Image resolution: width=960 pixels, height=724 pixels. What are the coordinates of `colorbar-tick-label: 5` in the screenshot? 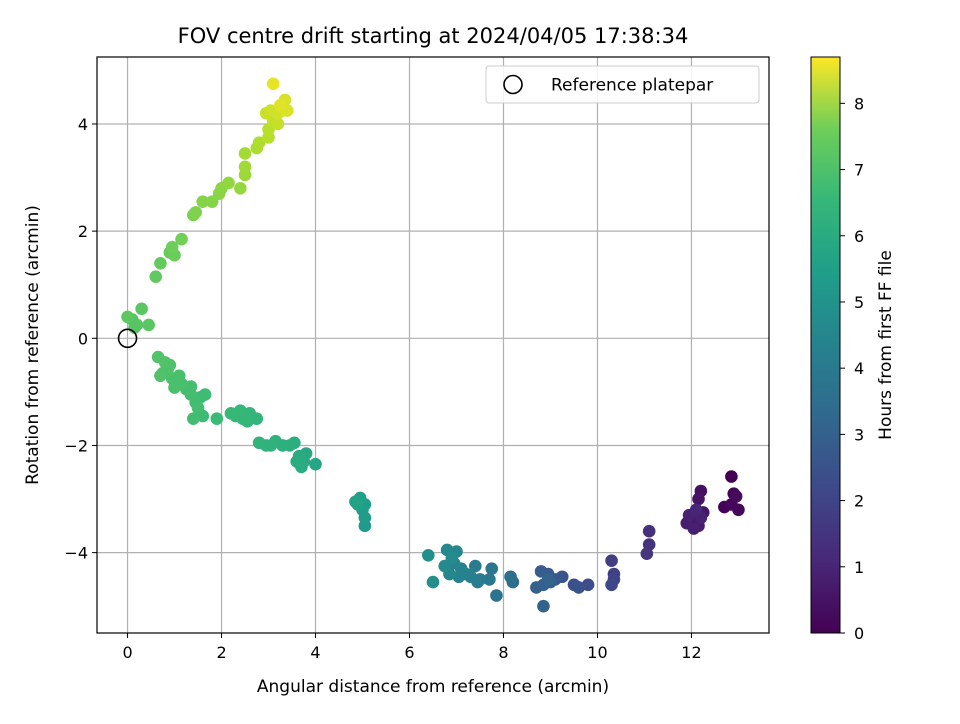 It's located at (859, 302).